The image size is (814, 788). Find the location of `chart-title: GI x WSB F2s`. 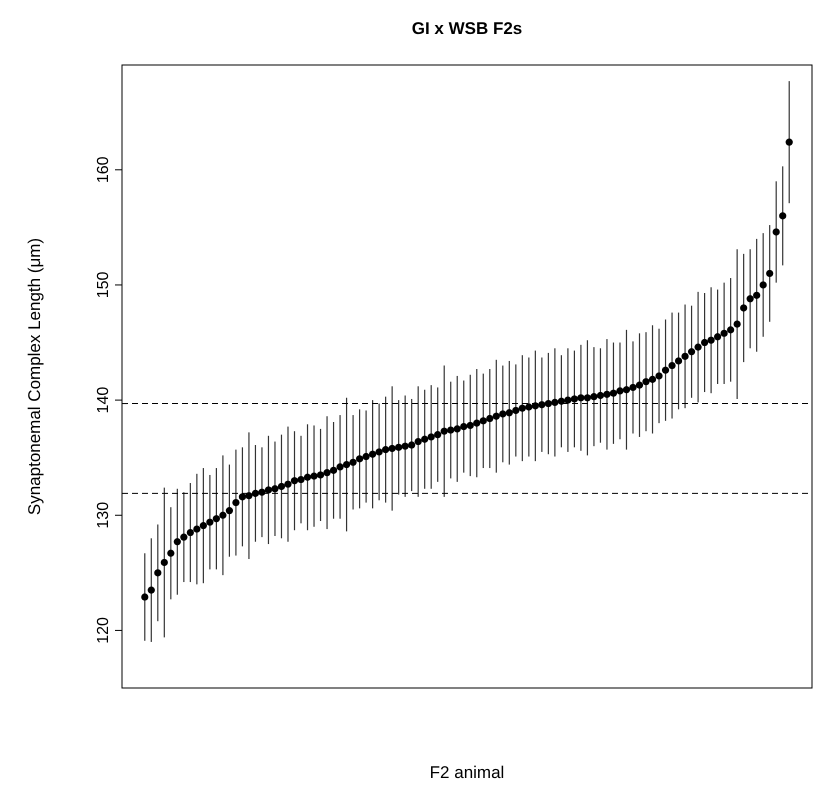

chart-title: GI x WSB F2s is located at coordinates (467, 28).